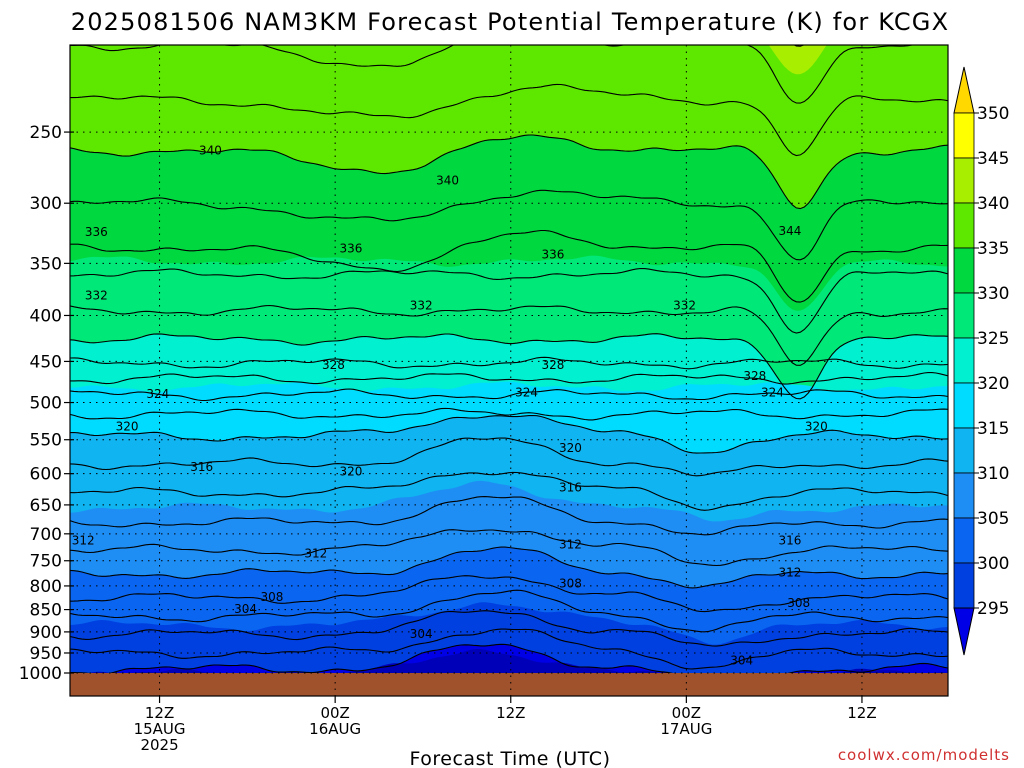  What do you see at coordinates (46, 204) in the screenshot?
I see `y-tick-label: 300` at bounding box center [46, 204].